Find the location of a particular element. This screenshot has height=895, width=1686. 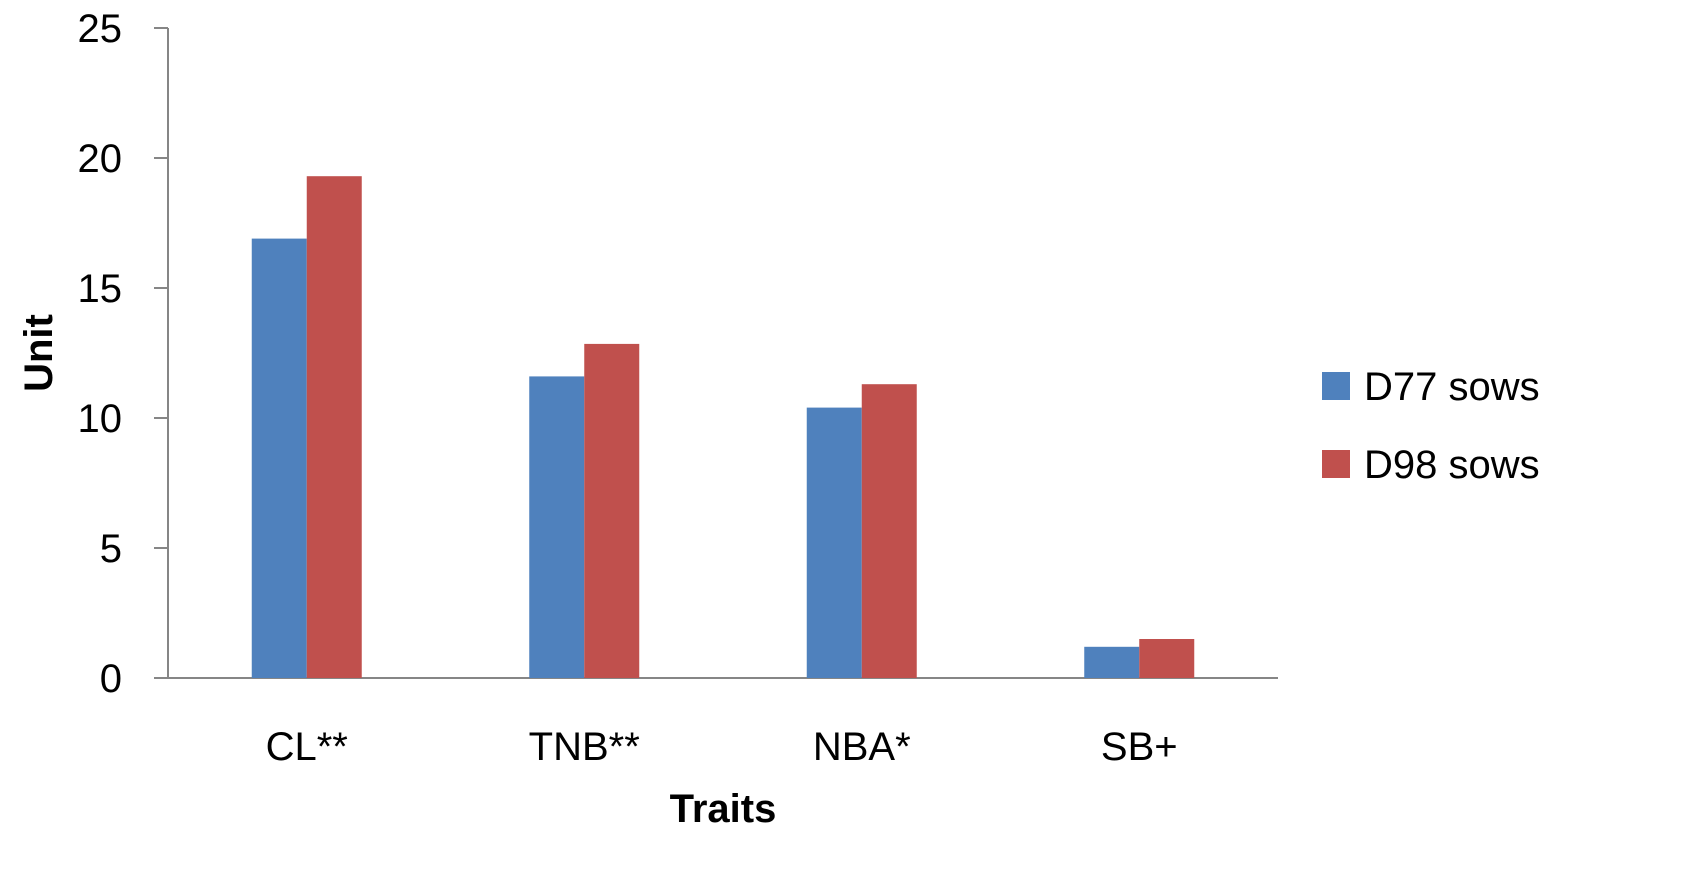

y-ticks: 0 5 10 15 20 25 is located at coordinates (123, 354).